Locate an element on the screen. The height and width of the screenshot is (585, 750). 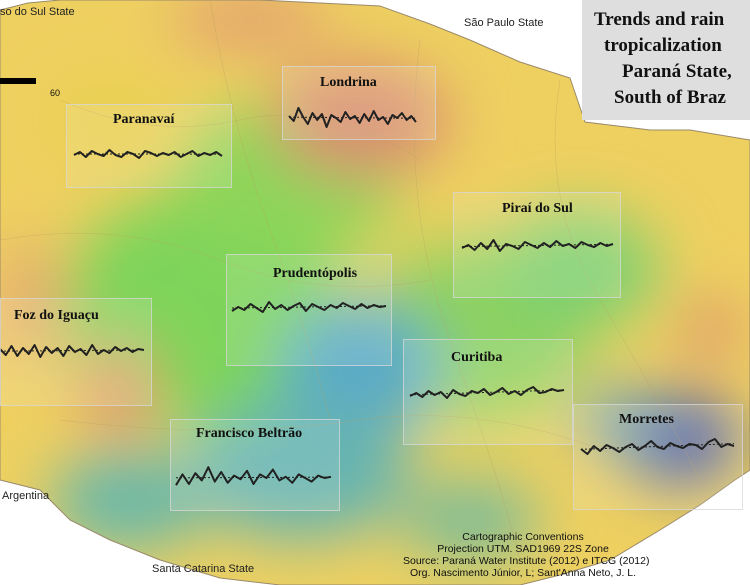
trend-chart-francisco-beltrao is located at coordinates (253, 476).